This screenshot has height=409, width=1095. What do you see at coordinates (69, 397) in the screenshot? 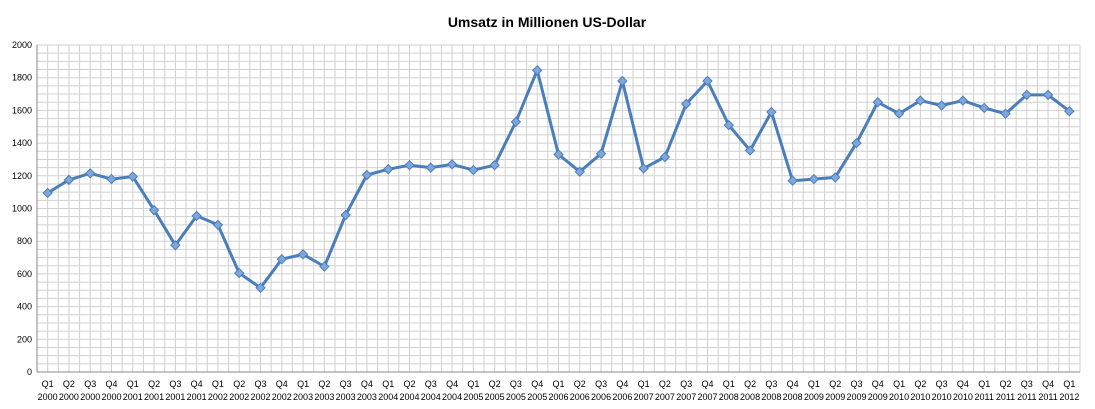
I see `x-tick-label-year: 2000` at bounding box center [69, 397].